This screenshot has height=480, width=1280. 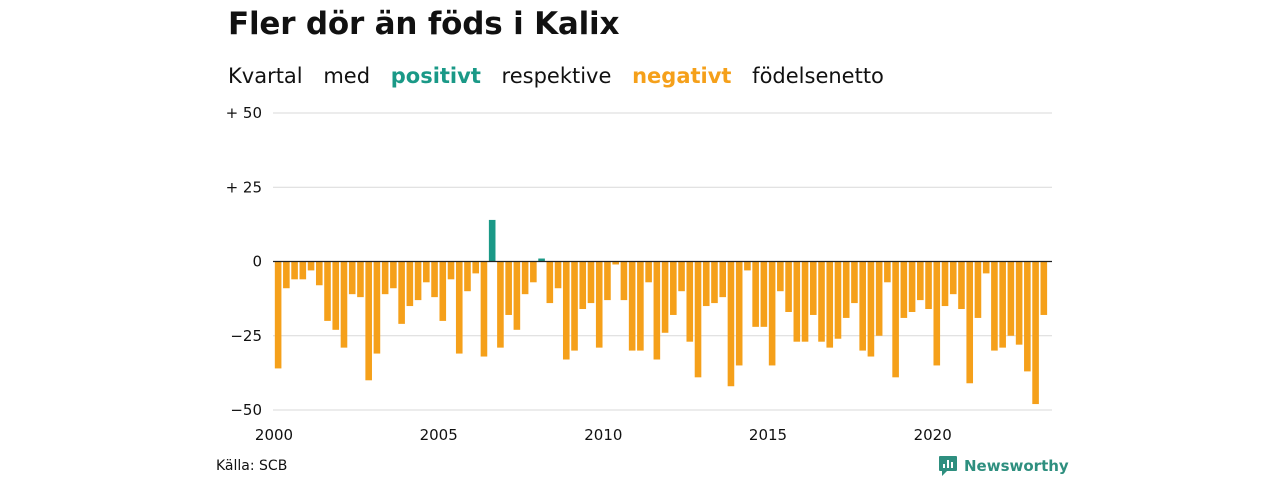 What do you see at coordinates (244, 261) in the screenshot?
I see `y-axis-ticks: + 50 + 25 0 −25 −50` at bounding box center [244, 261].